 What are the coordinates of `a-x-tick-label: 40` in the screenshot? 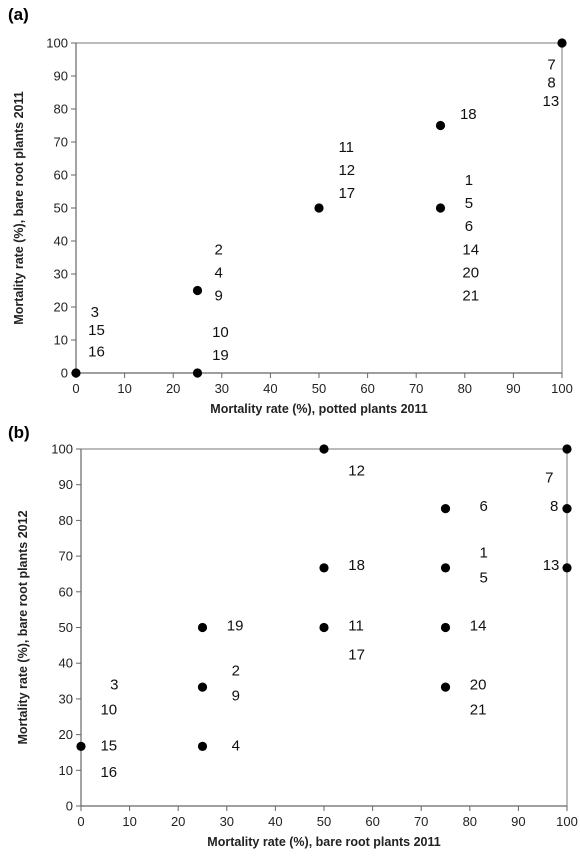 It's located at (270, 388).